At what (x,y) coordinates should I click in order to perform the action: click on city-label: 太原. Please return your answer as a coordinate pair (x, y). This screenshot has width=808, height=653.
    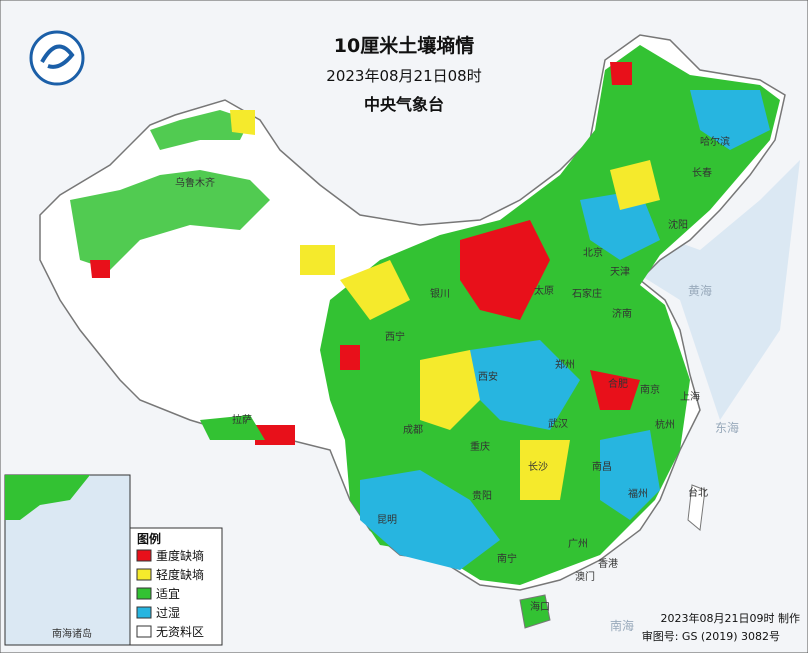
    Looking at the image, I should click on (544, 290).